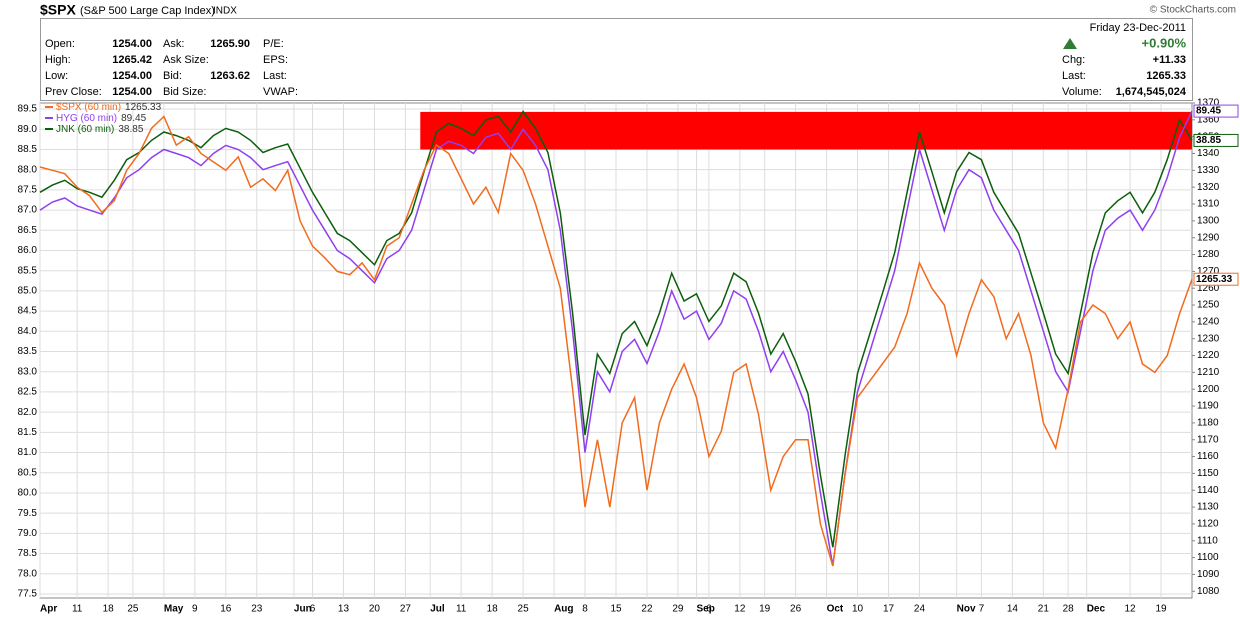  What do you see at coordinates (1208, 389) in the screenshot?
I see `y2-tick-label: 1200` at bounding box center [1208, 389].